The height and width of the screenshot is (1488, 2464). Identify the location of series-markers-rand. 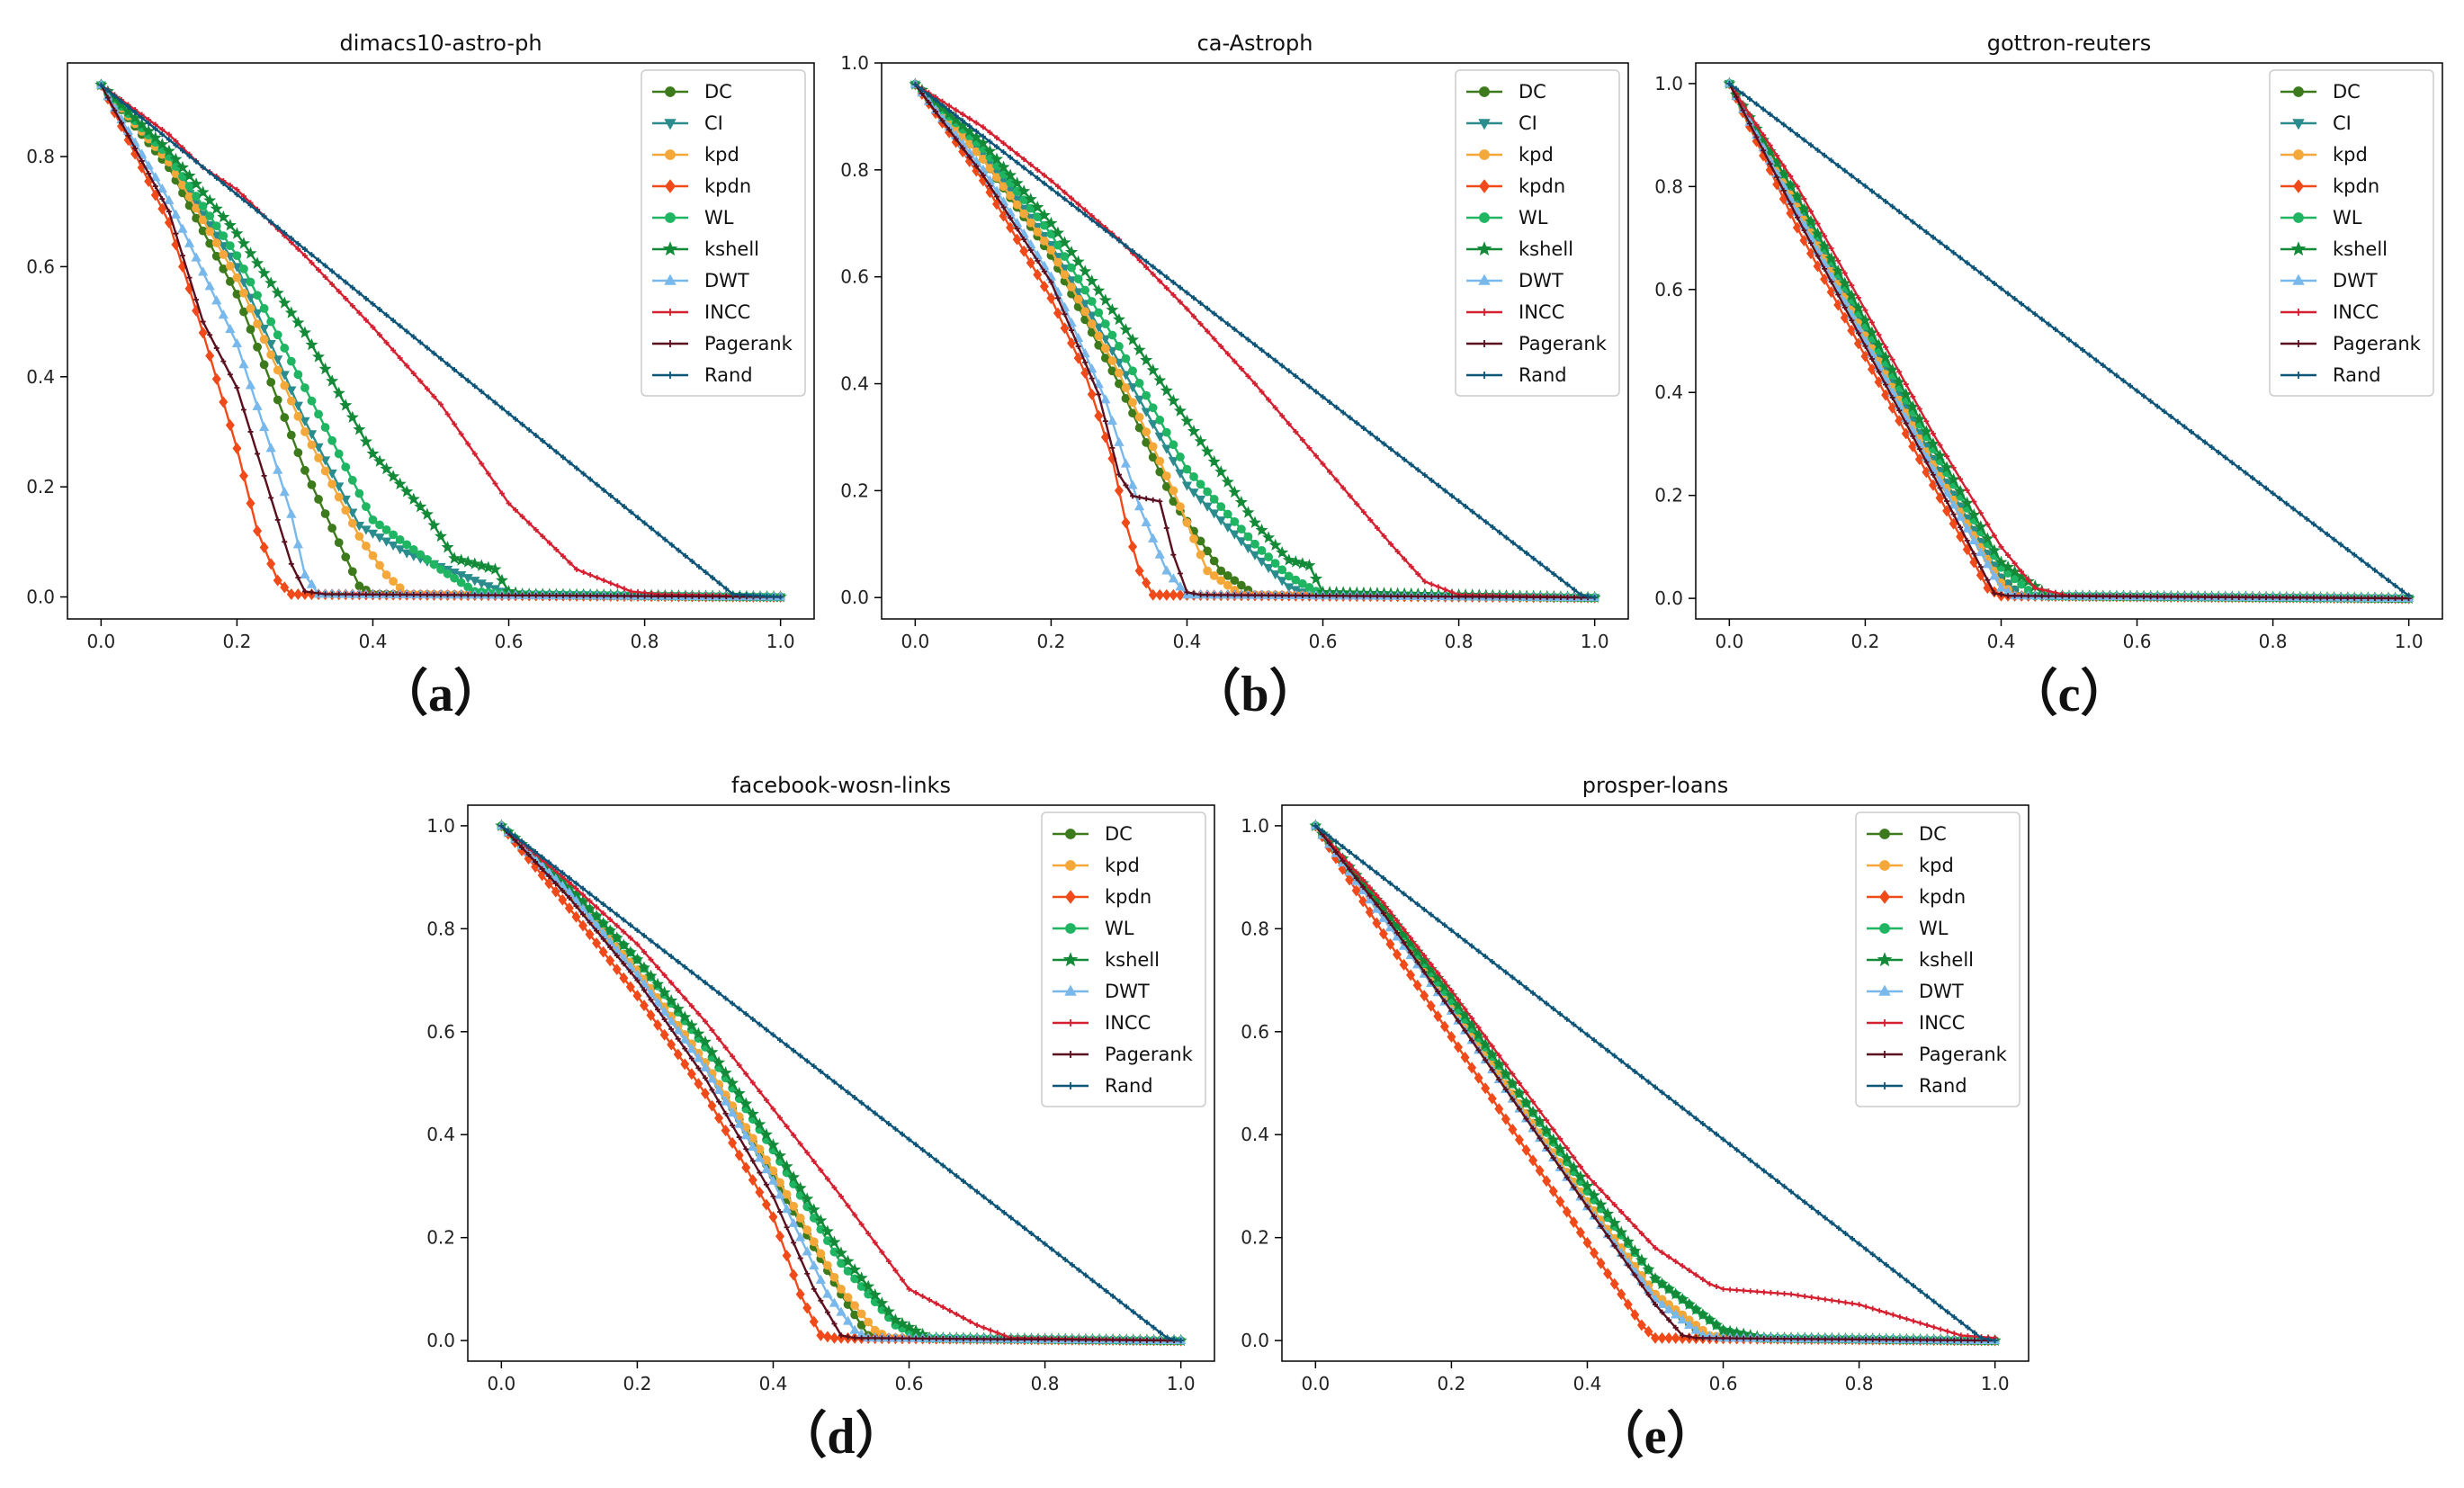
(2069, 339).